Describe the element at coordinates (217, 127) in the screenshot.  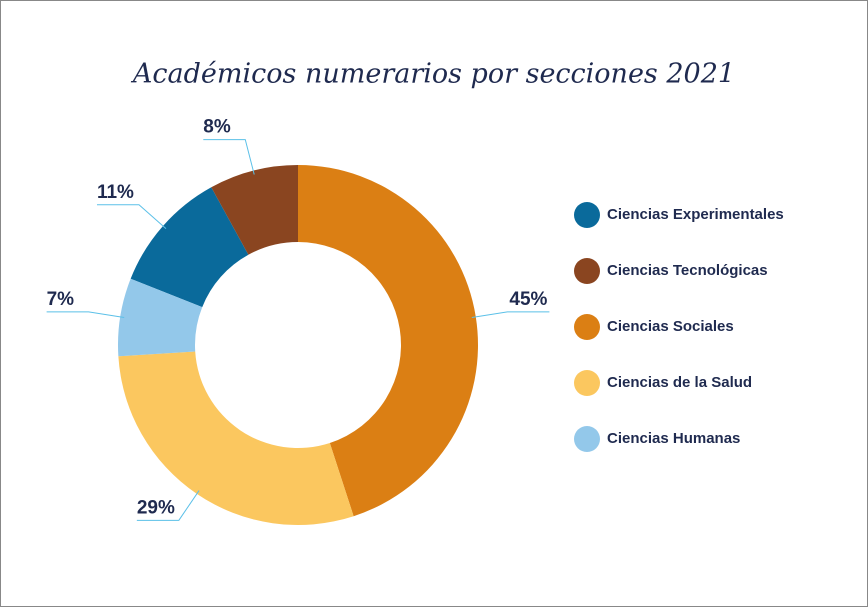
I see `value-label: 8%` at that location.